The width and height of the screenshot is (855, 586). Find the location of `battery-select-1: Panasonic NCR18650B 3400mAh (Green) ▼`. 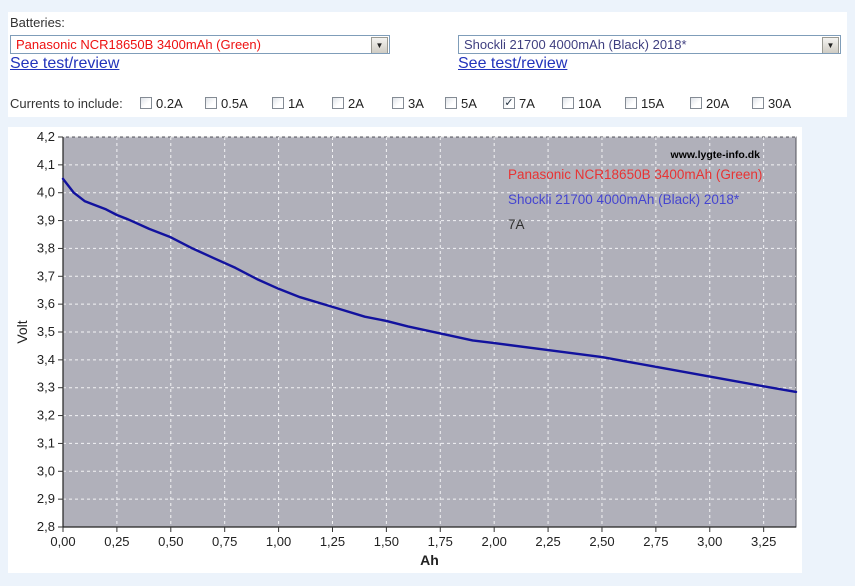

battery-select-1: Panasonic NCR18650B 3400mAh (Green) ▼ is located at coordinates (200, 44).